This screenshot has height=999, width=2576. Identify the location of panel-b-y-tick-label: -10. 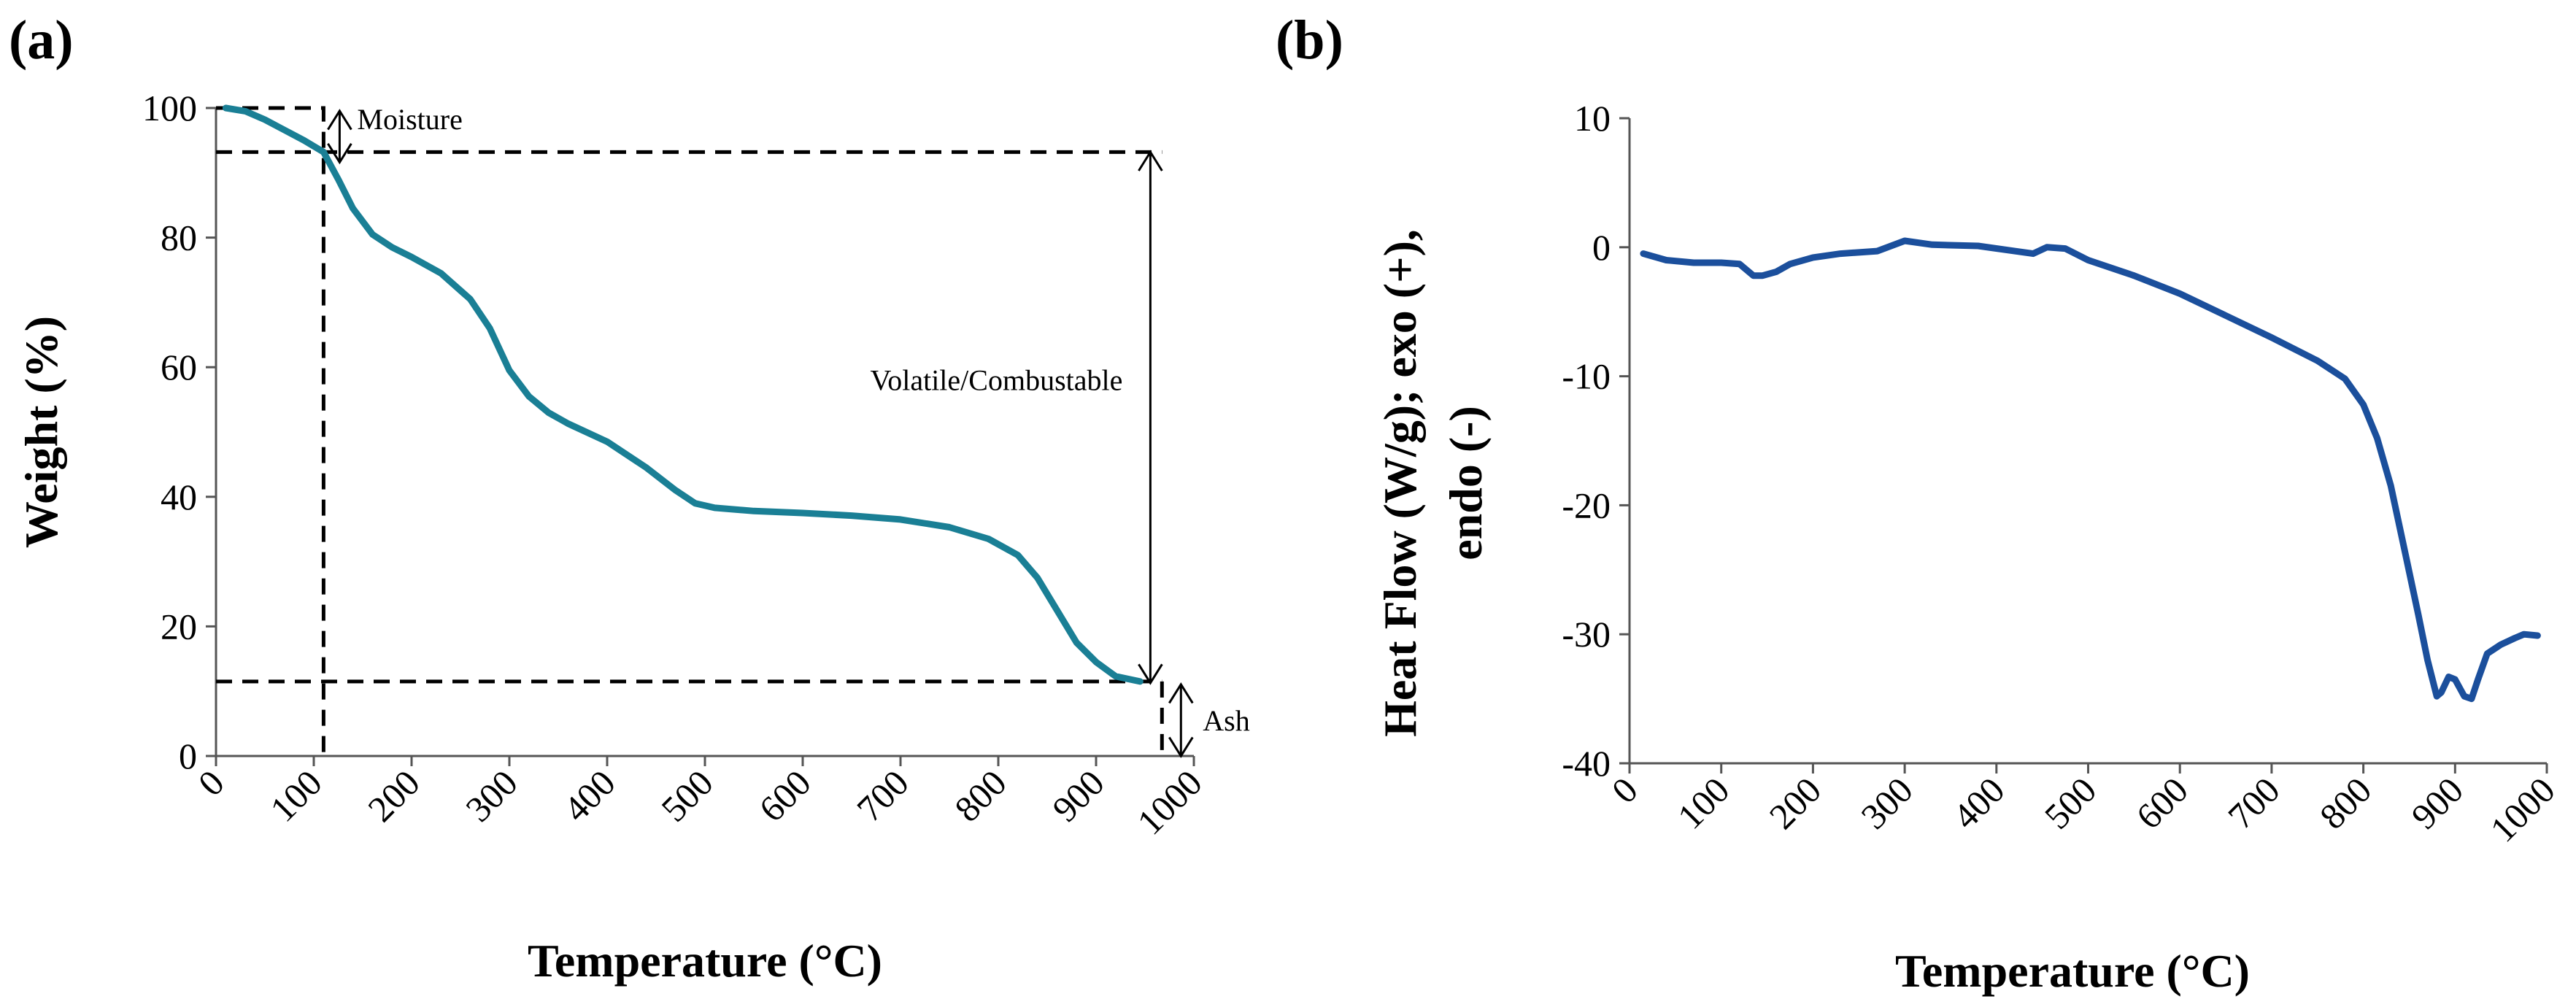
(1586, 376).